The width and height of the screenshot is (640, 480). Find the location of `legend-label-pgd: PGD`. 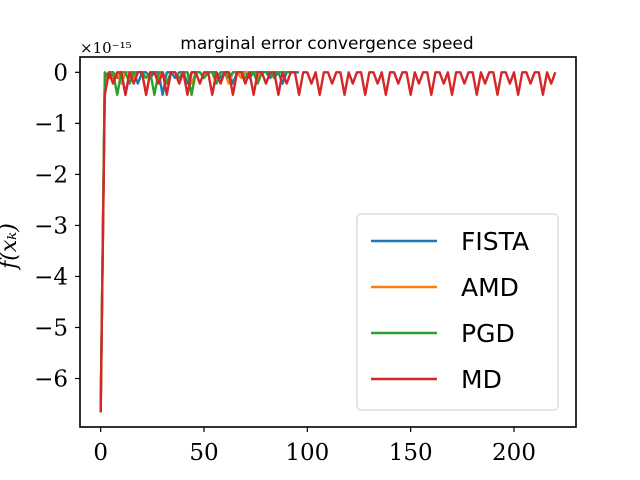

legend-label-pgd: PGD is located at coordinates (488, 333).